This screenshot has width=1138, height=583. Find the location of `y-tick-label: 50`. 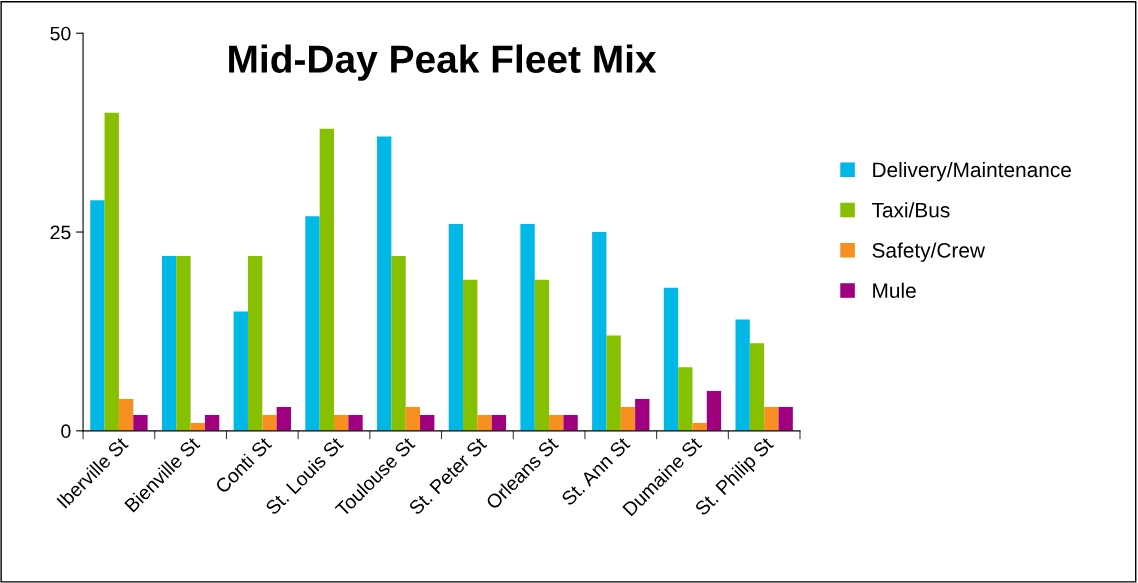

y-tick-label: 50 is located at coordinates (60, 33).